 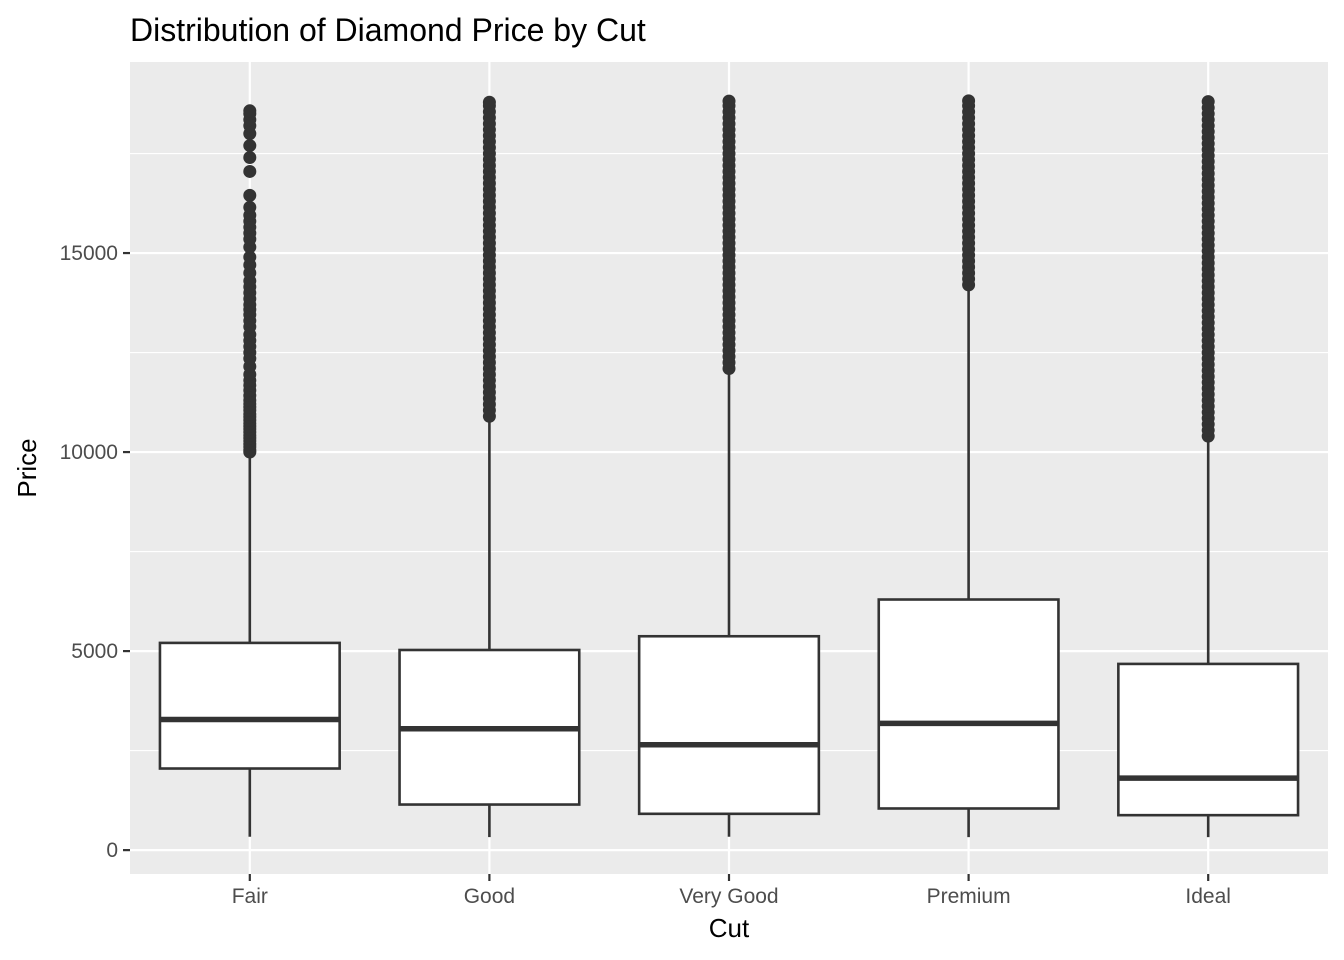 I want to click on box-very-good, so click(x=729, y=465).